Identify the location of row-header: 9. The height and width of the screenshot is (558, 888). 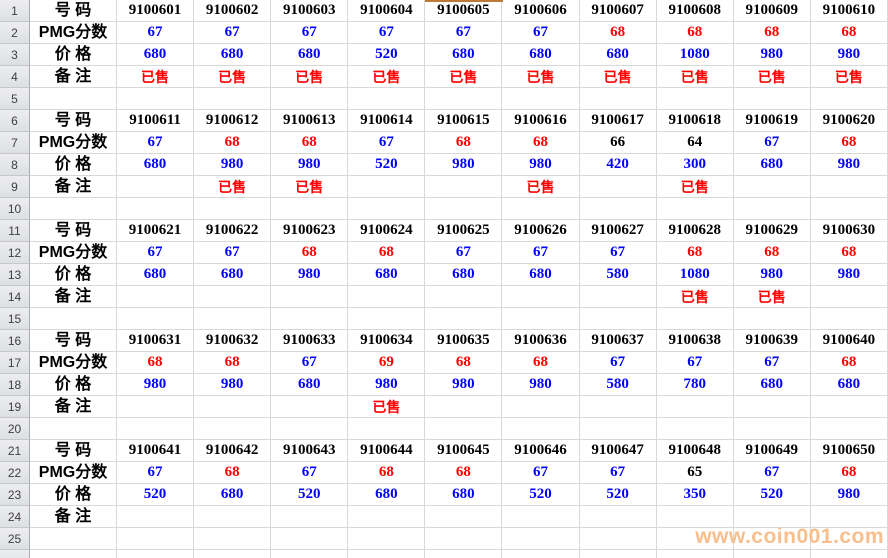
(15, 187).